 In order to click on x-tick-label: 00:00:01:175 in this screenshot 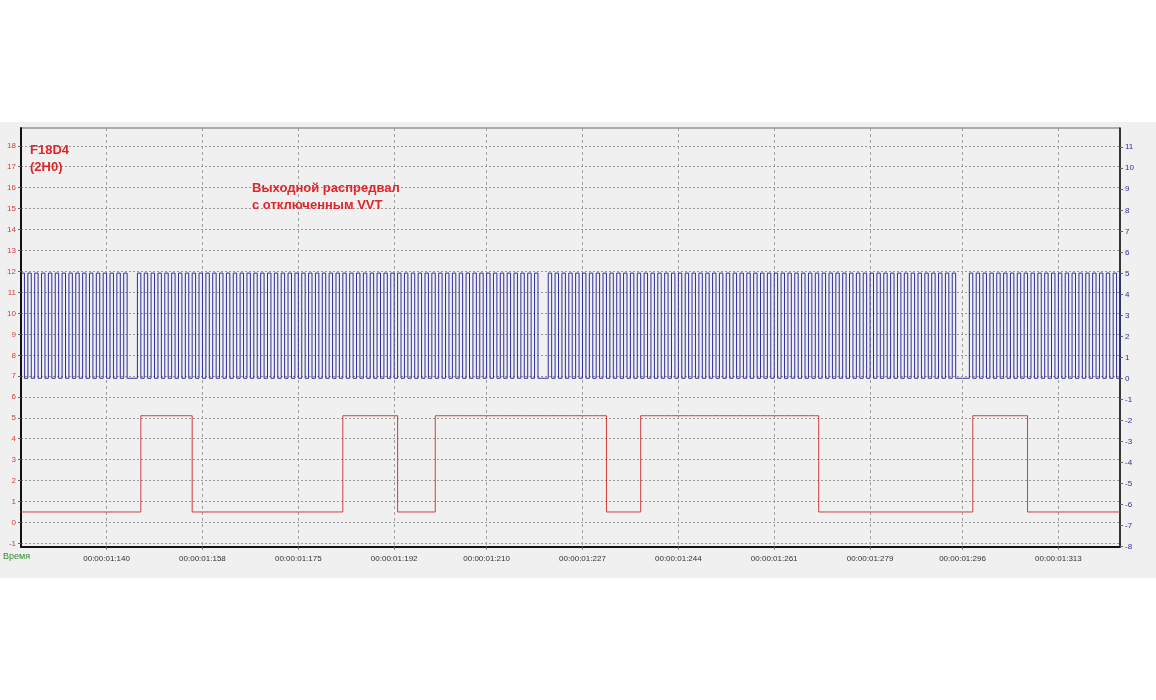, I will do `click(298, 558)`.